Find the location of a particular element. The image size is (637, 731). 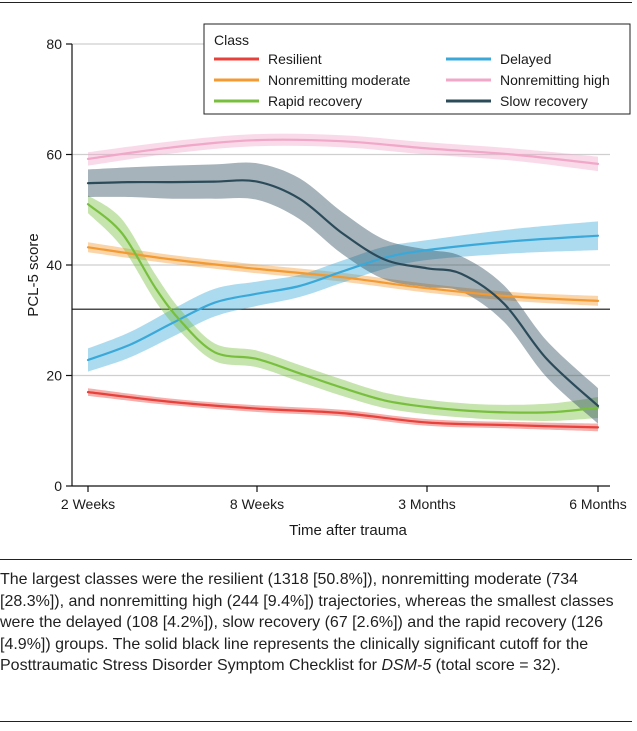

y-tick-label-40: 40 is located at coordinates (54, 265).